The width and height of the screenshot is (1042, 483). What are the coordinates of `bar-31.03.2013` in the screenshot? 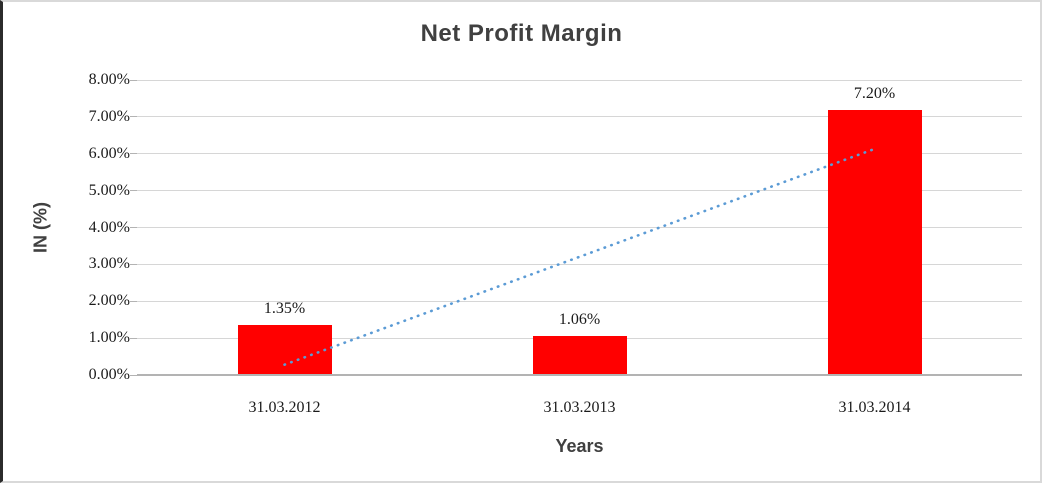 It's located at (579, 355).